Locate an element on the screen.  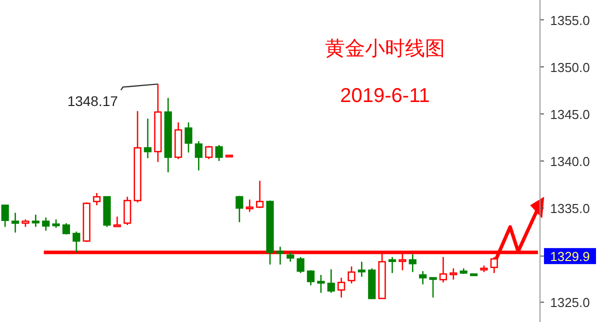
y-tick-label: 1325.0 is located at coordinates (570, 302).